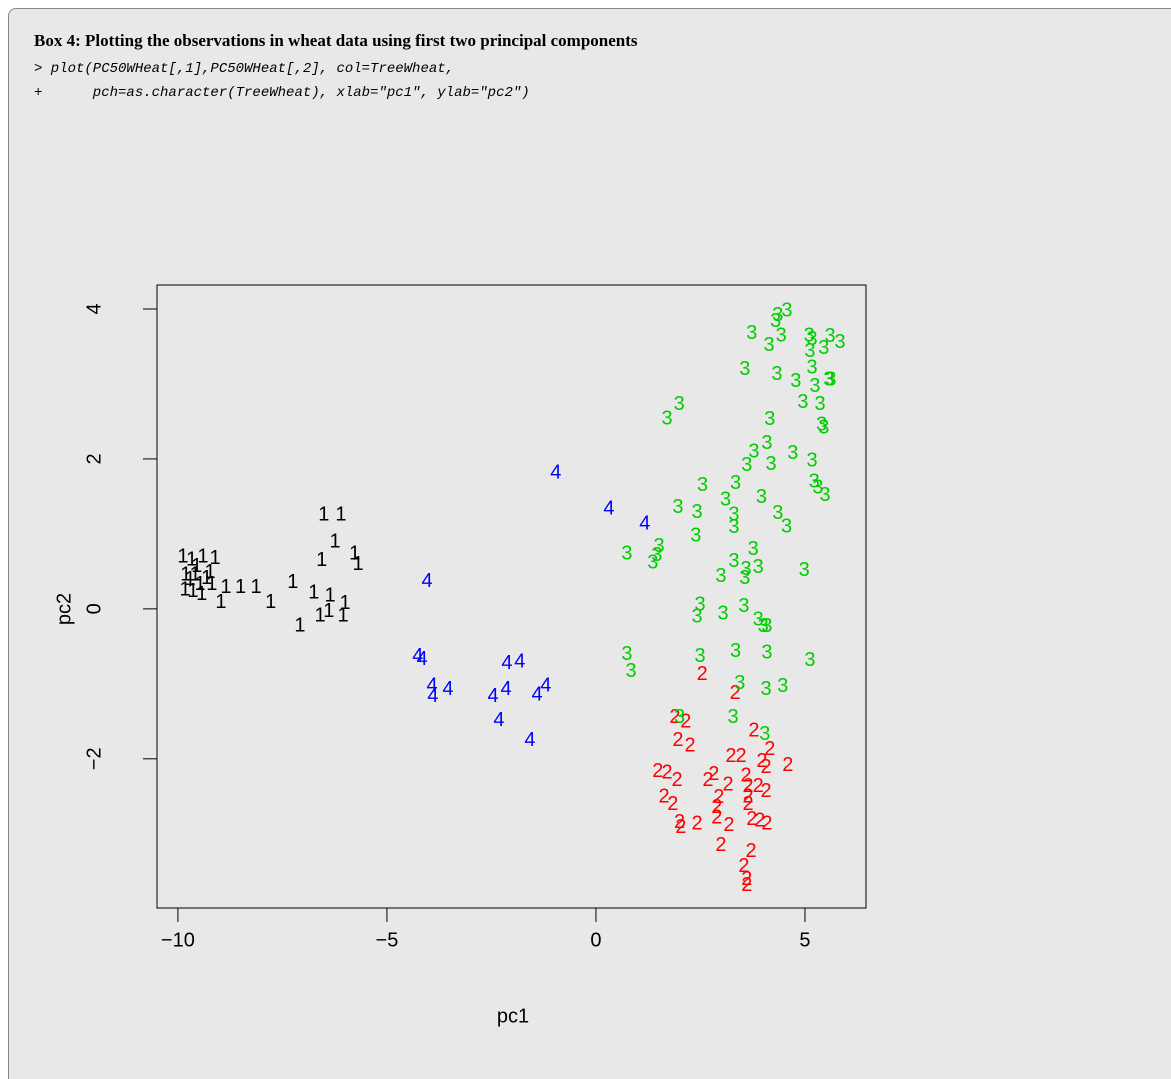 The height and width of the screenshot is (1079, 1171). Describe the element at coordinates (64, 609) in the screenshot. I see `y-axis-label: pc2` at that location.